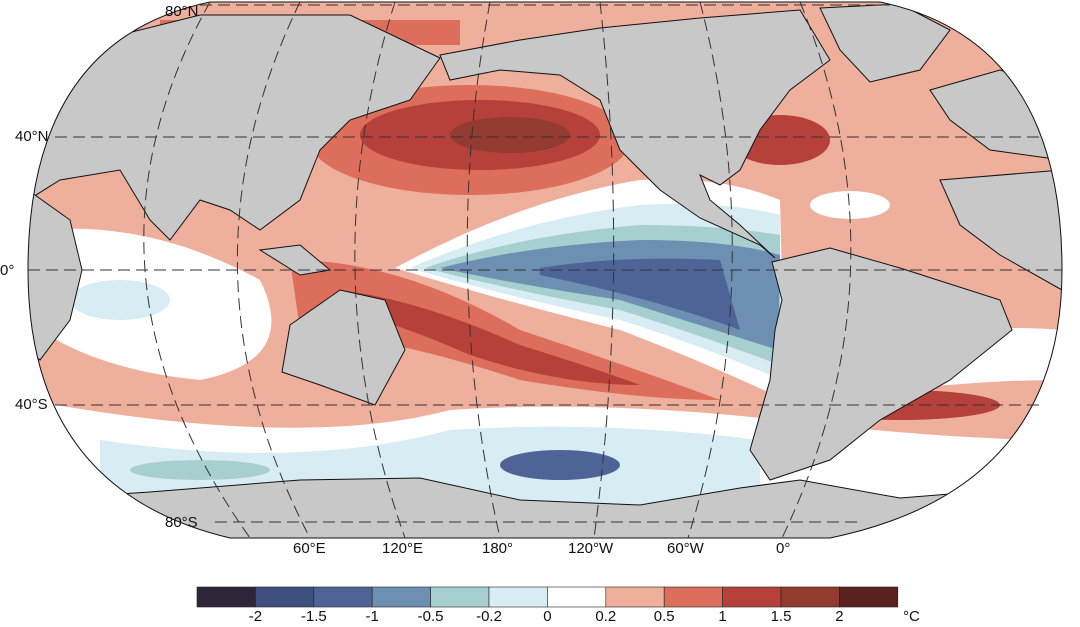 The height and width of the screenshot is (627, 1080). I want to click on australia, so click(343, 347).